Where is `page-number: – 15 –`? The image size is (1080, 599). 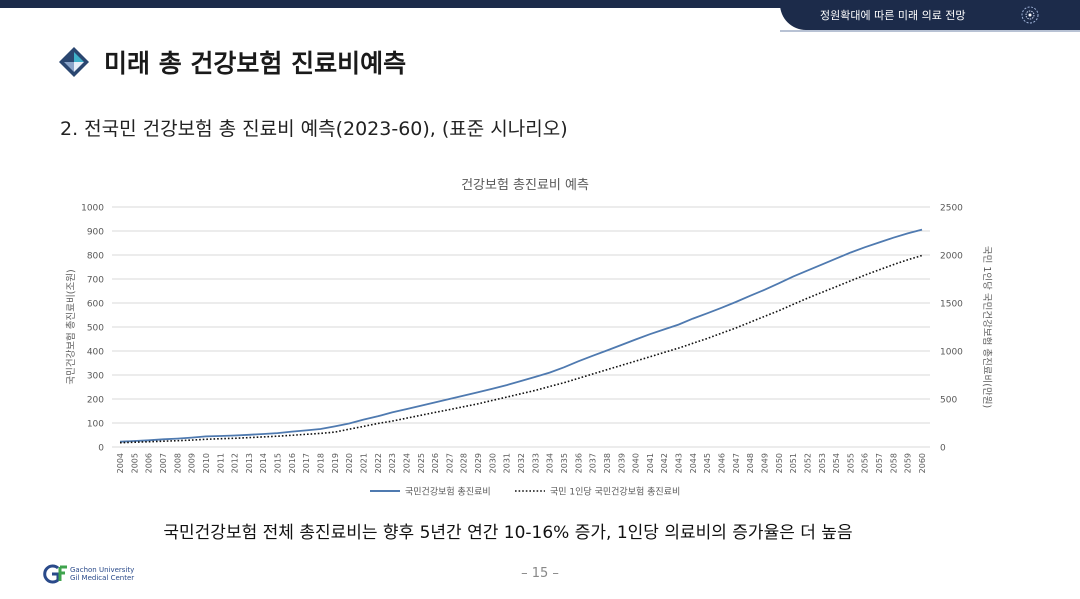 page-number: – 15 – is located at coordinates (540, 573).